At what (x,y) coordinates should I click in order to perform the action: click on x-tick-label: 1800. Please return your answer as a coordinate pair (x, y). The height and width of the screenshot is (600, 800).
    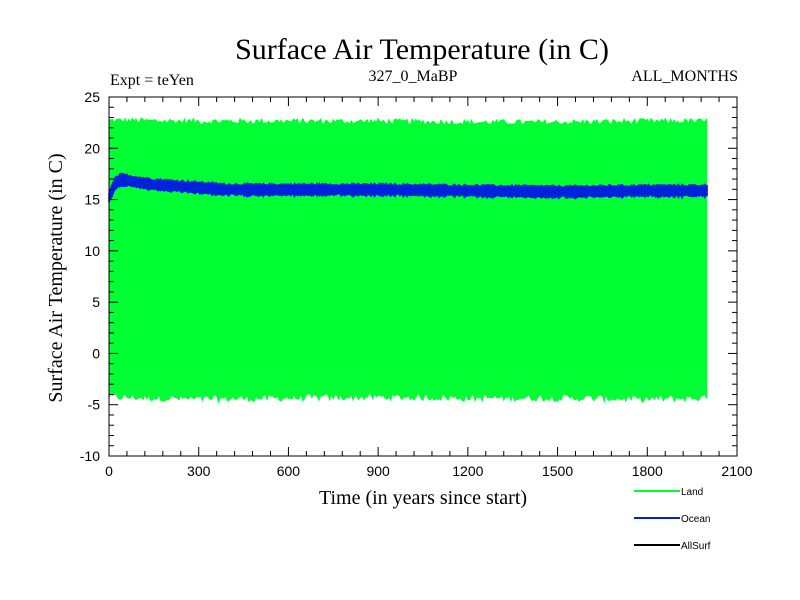
    Looking at the image, I should click on (647, 471).